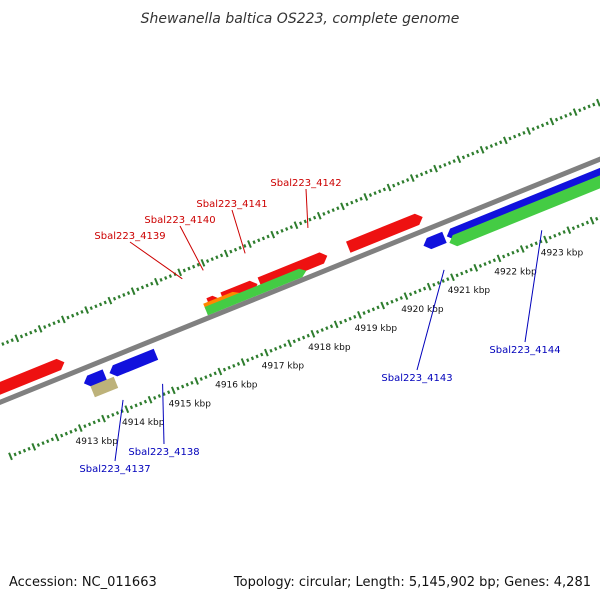 The height and width of the screenshot is (600, 600). Describe the element at coordinates (143, 423) in the screenshot. I see `scale-label-4914: 4914 kbp` at that location.